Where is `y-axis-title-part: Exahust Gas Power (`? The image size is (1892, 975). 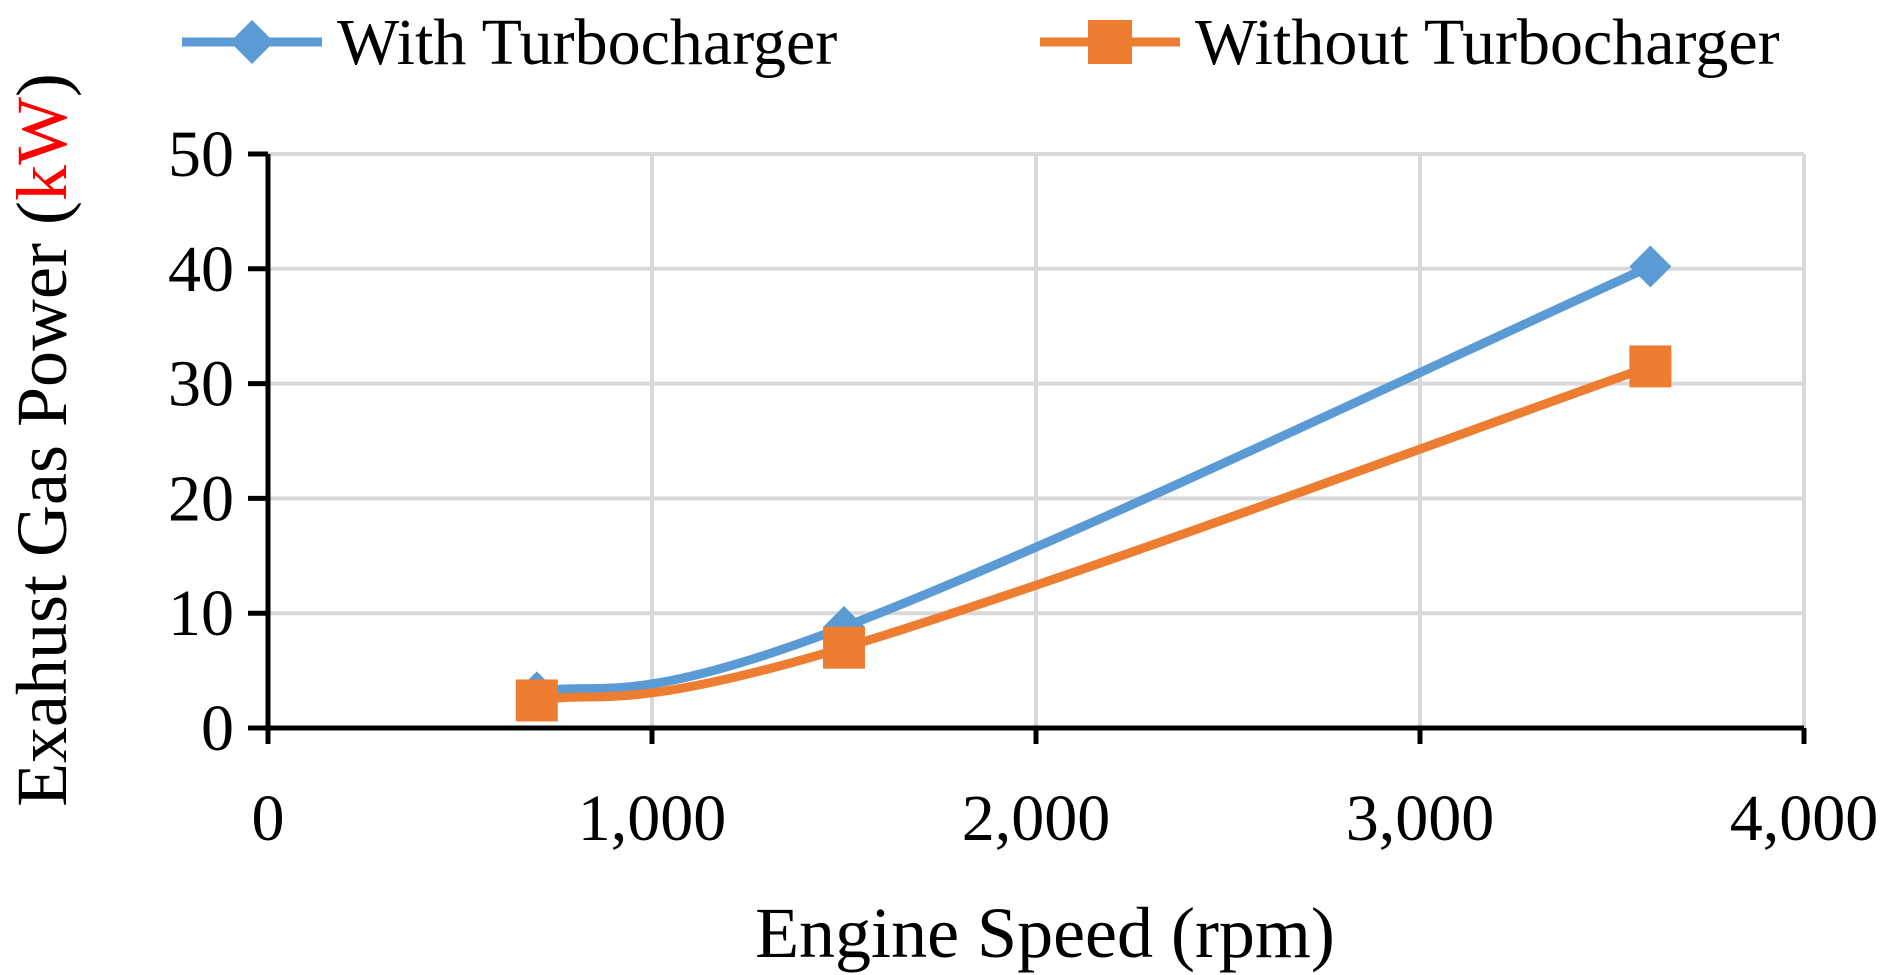 y-axis-title-part: Exahust Gas Power ( is located at coordinates (42, 504).